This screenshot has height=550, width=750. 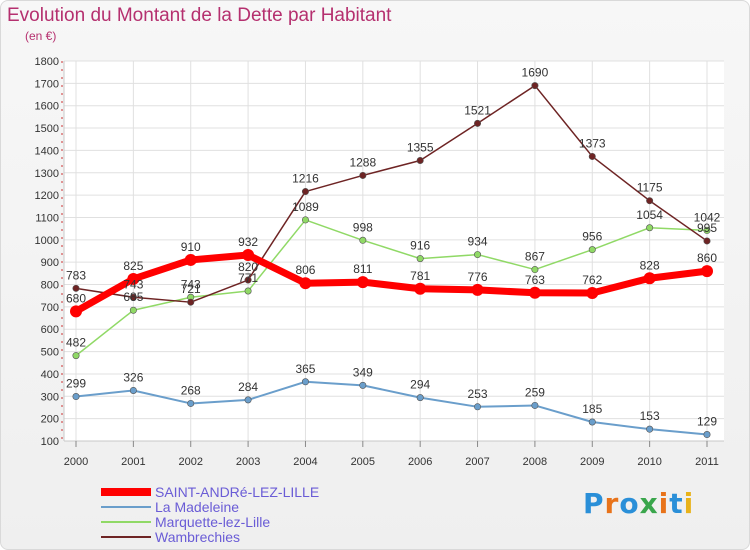 What do you see at coordinates (391, 283) in the screenshot?
I see `series-line-saint-andr-lez-lille` at bounding box center [391, 283].